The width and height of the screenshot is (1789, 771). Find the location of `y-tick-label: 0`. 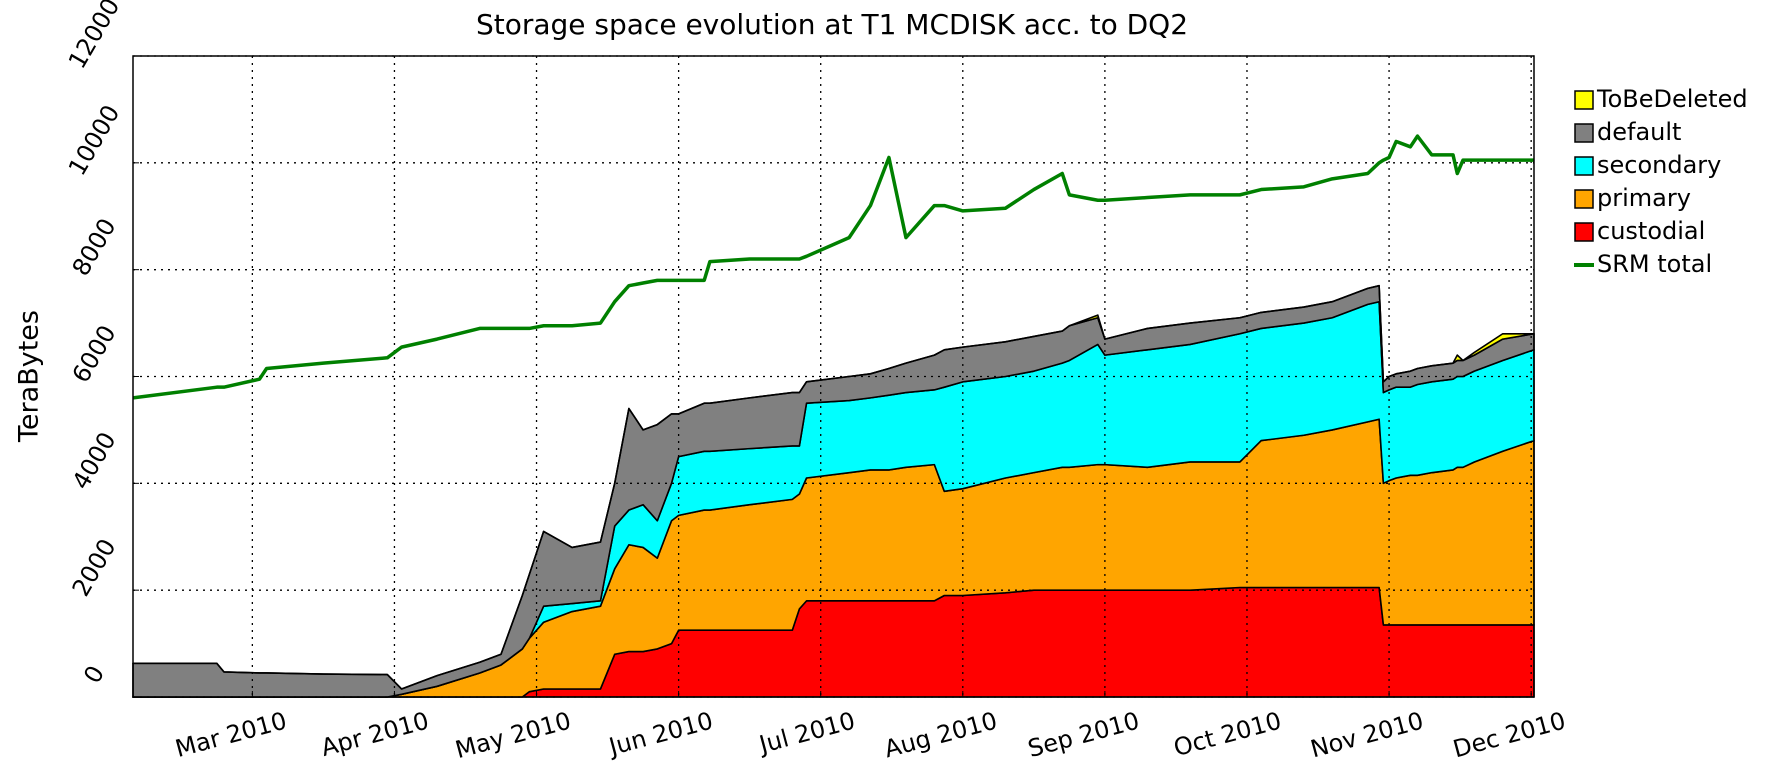

y-tick-label: 0 is located at coordinates (94, 674).